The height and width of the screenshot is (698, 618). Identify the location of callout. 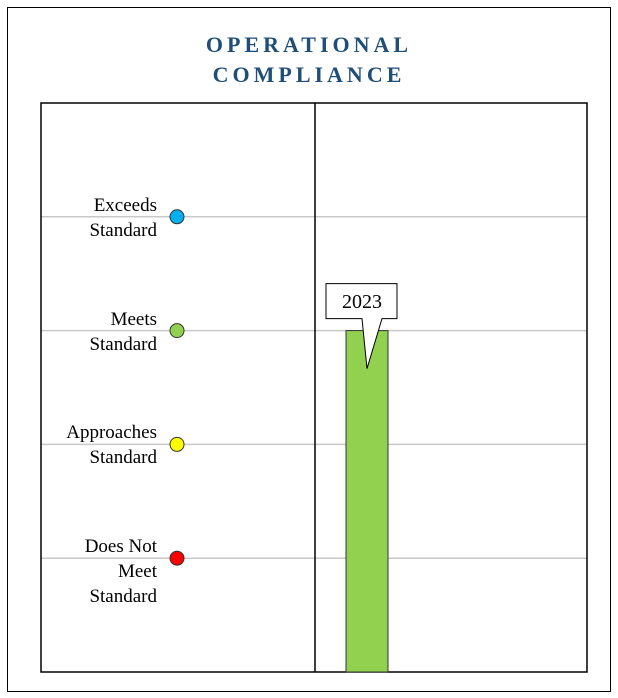
(361, 326).